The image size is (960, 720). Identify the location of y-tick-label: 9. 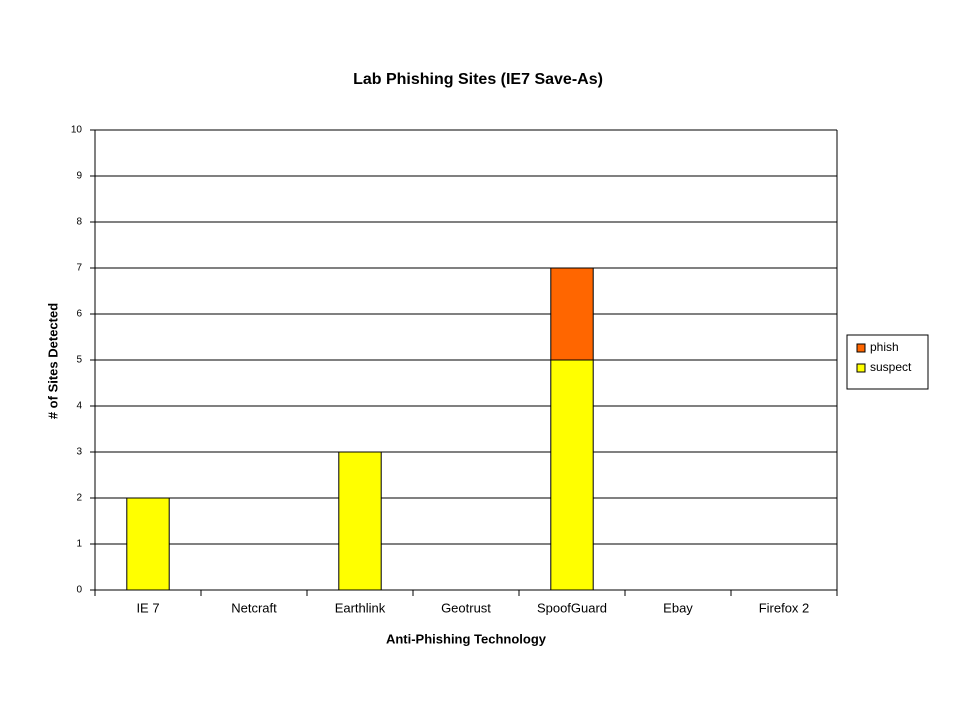
(79, 176).